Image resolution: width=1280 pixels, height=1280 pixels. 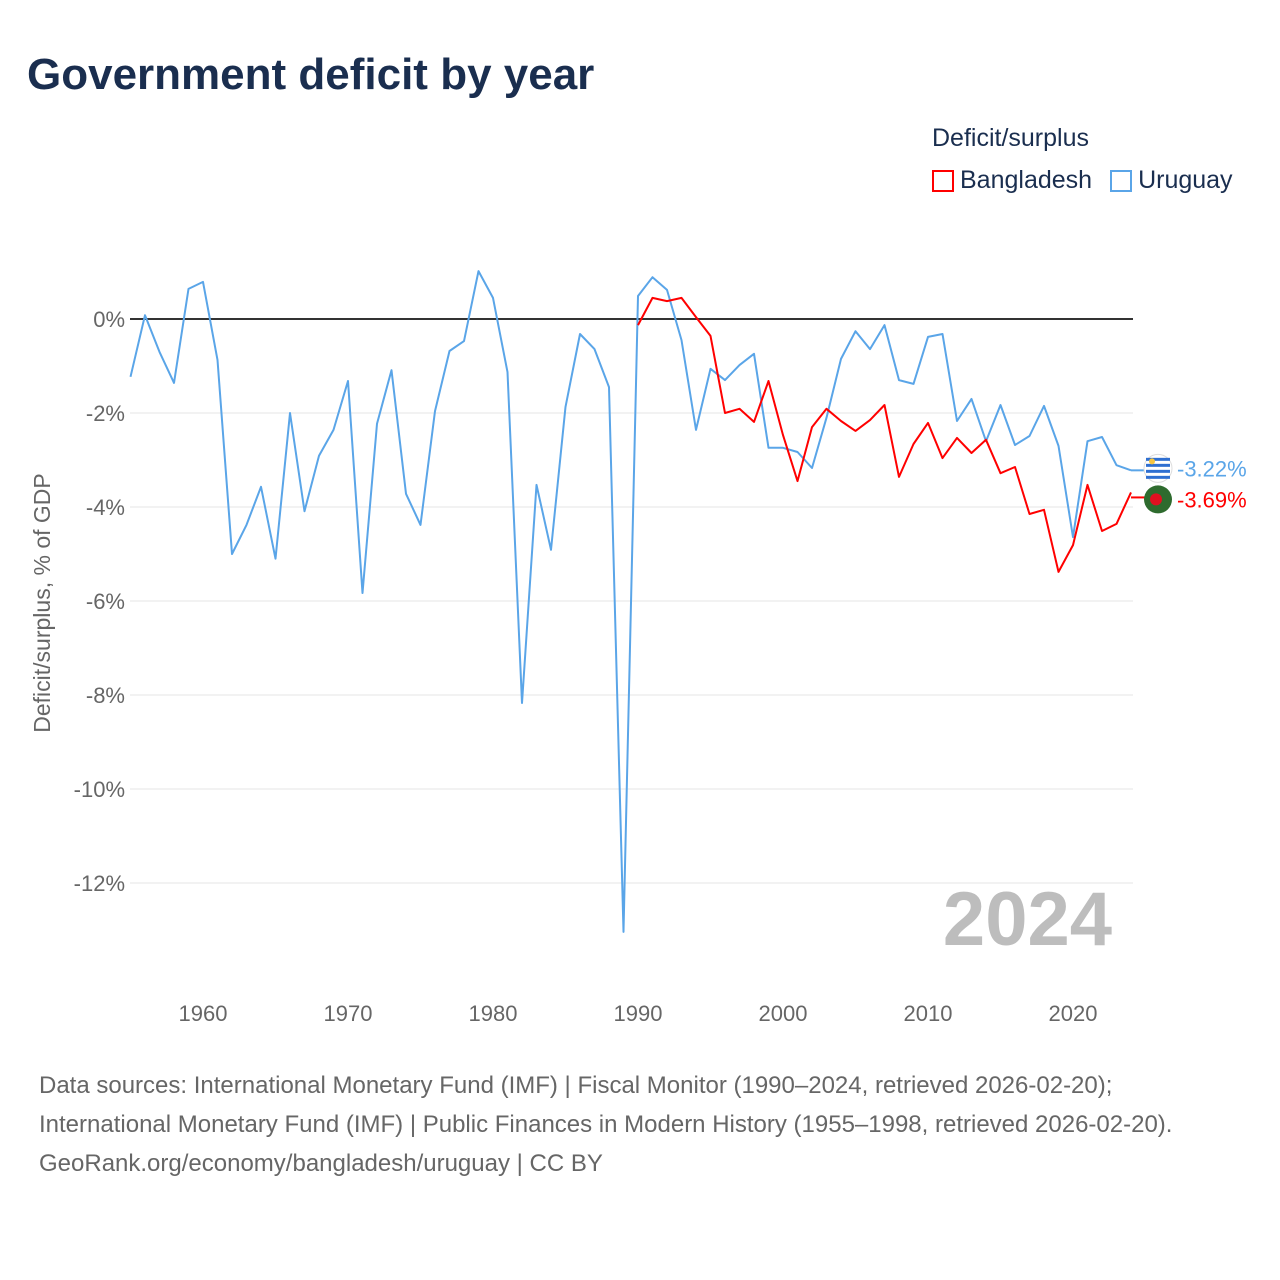 What do you see at coordinates (105, 507) in the screenshot?
I see `y-tick-label: -4%` at bounding box center [105, 507].